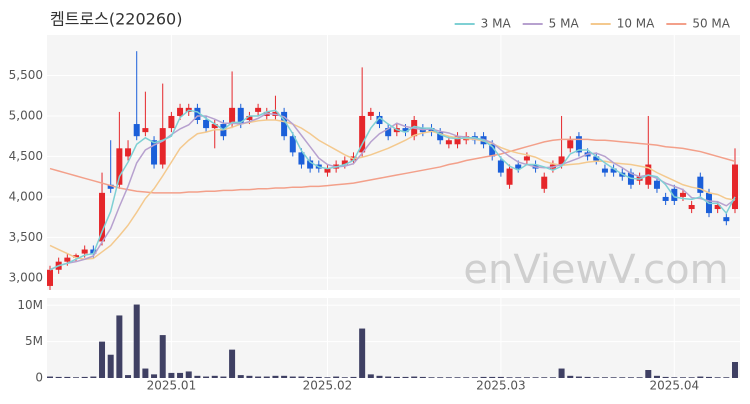  Describe the element at coordinates (34, 341) in the screenshot. I see `y-tick-label: 5M` at that location.